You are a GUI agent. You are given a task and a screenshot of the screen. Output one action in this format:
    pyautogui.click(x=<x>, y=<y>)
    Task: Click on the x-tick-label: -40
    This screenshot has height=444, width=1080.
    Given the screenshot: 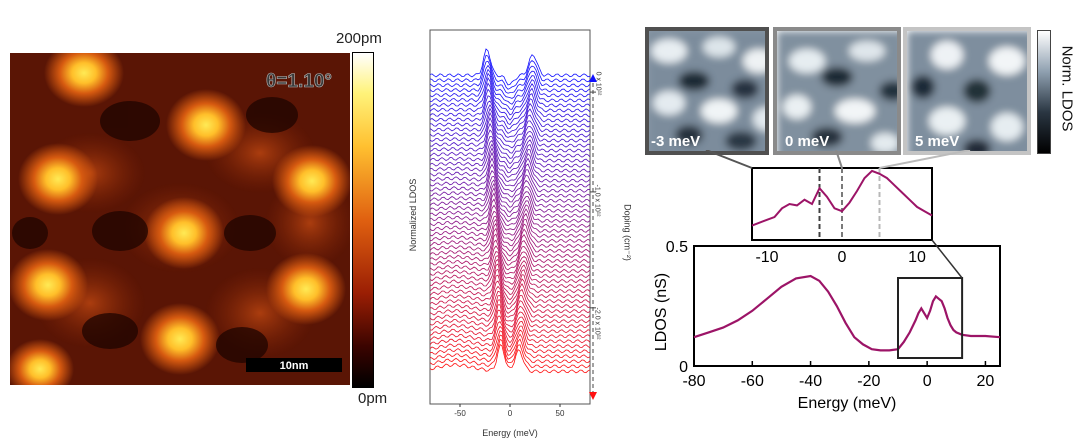 What is the action you would take?
    pyautogui.click(x=810, y=381)
    